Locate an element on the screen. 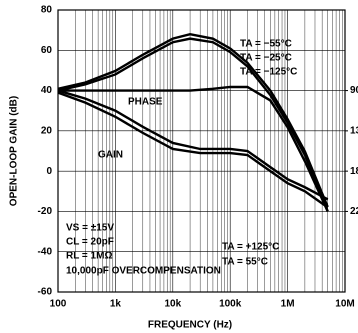  annotation: GAIN is located at coordinates (110, 155).